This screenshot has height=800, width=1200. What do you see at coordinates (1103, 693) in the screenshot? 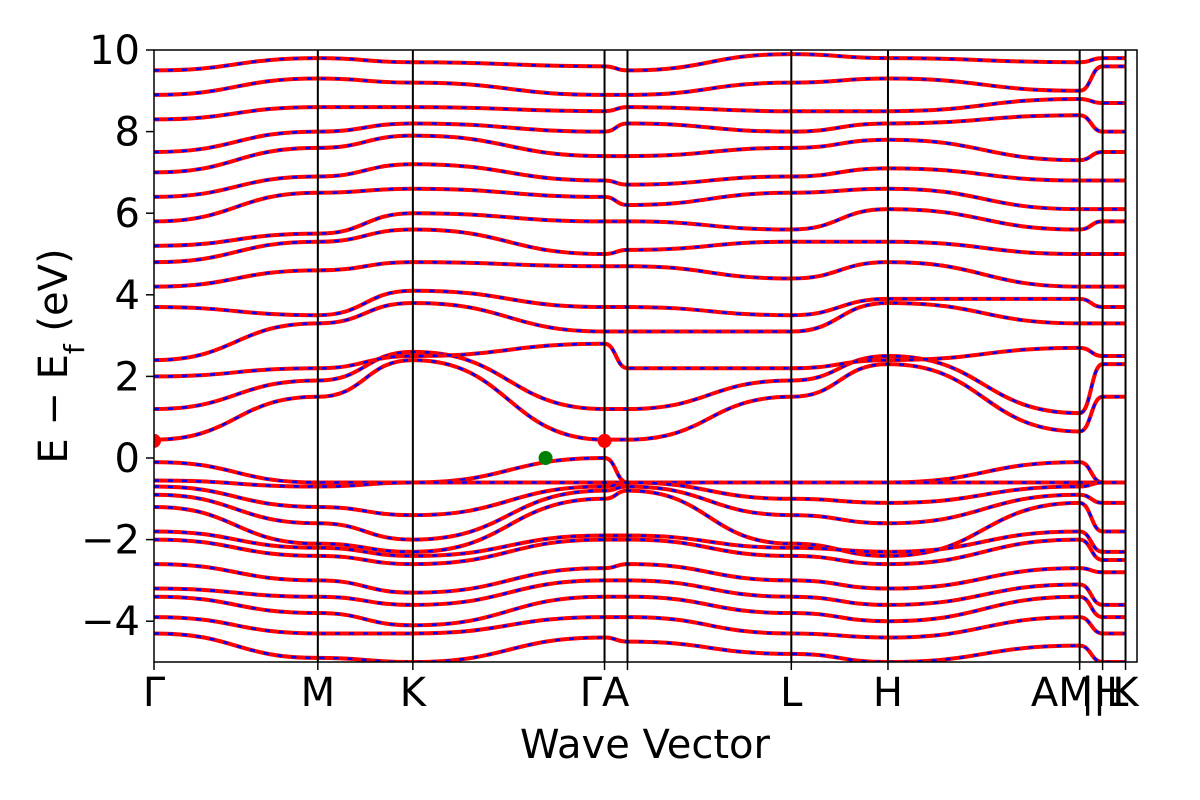
I see `x-tick-label: |H` at bounding box center [1103, 693].